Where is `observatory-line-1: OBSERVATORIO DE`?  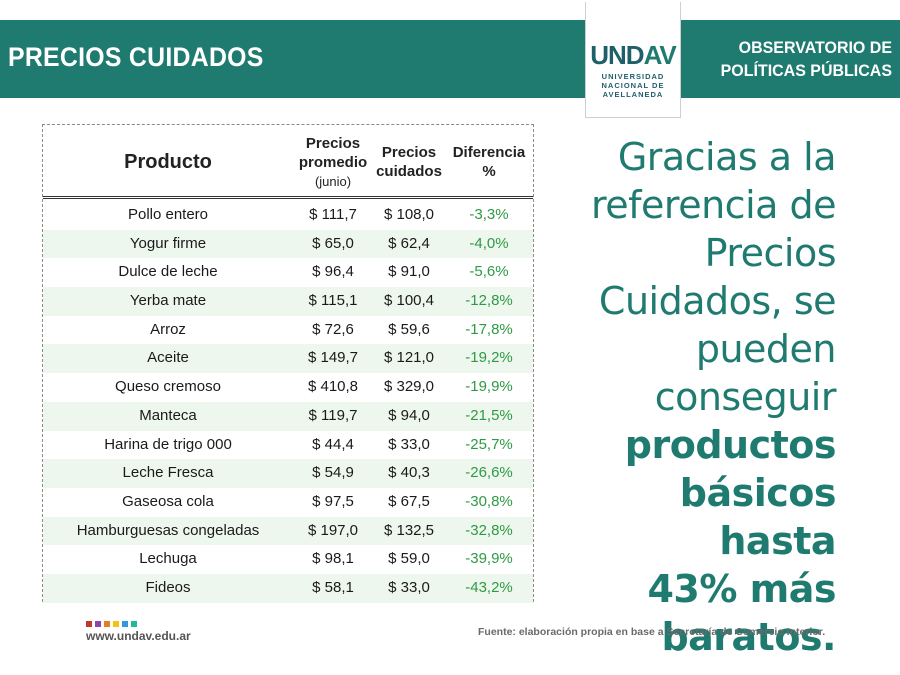
observatory-line-1: OBSERVATORIO DE is located at coordinates (815, 47).